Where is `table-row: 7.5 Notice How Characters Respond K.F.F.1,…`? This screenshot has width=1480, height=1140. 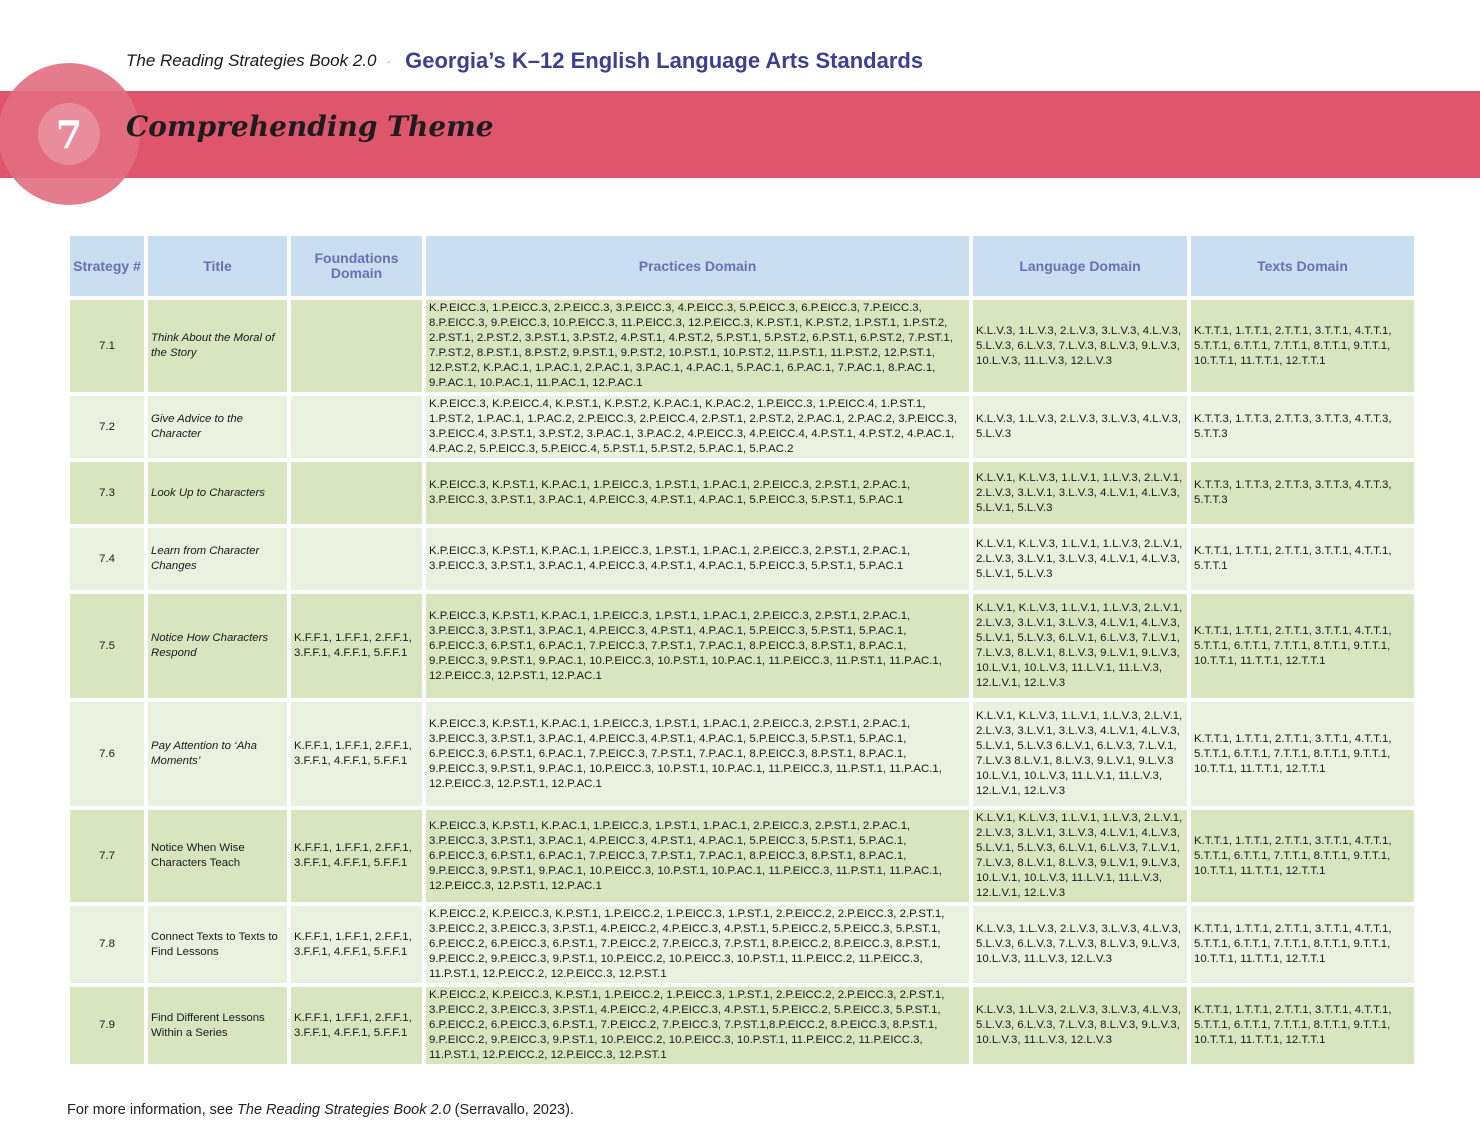 table-row: 7.5 Notice How Characters Respond K.F.F.1,… is located at coordinates (742, 646).